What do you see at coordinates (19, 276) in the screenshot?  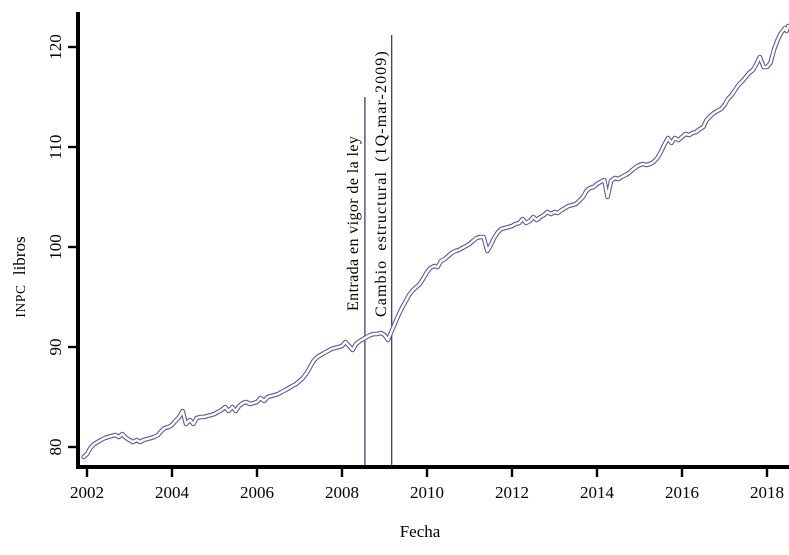 I see `y-axis-title: INPC libros` at bounding box center [19, 276].